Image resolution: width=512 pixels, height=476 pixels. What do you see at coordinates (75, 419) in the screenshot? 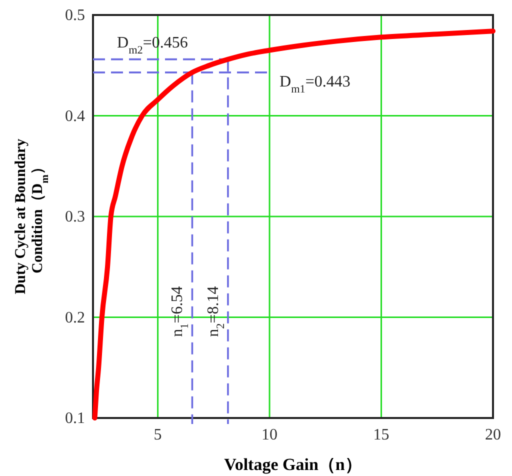
I see `y-tick-label: 0.1` at bounding box center [75, 419].